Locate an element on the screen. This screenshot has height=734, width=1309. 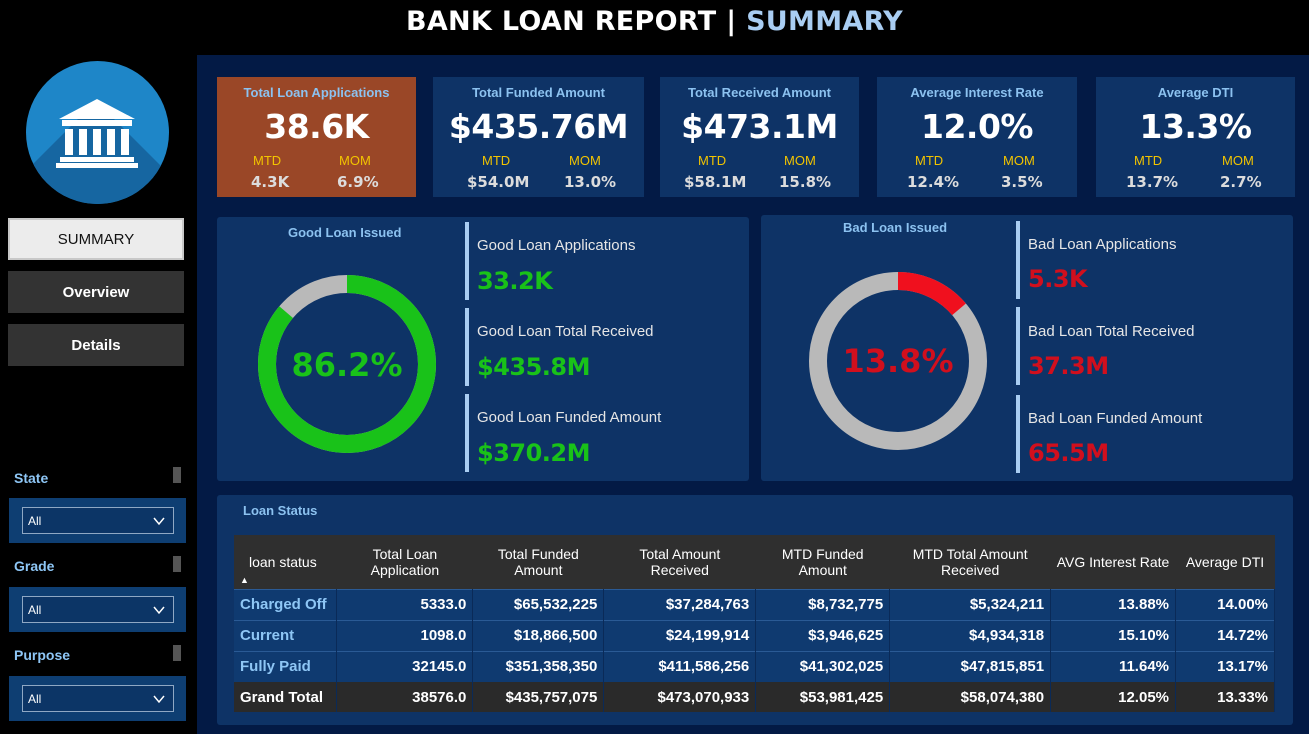
table-cell: Fully Paid is located at coordinates (286, 666).